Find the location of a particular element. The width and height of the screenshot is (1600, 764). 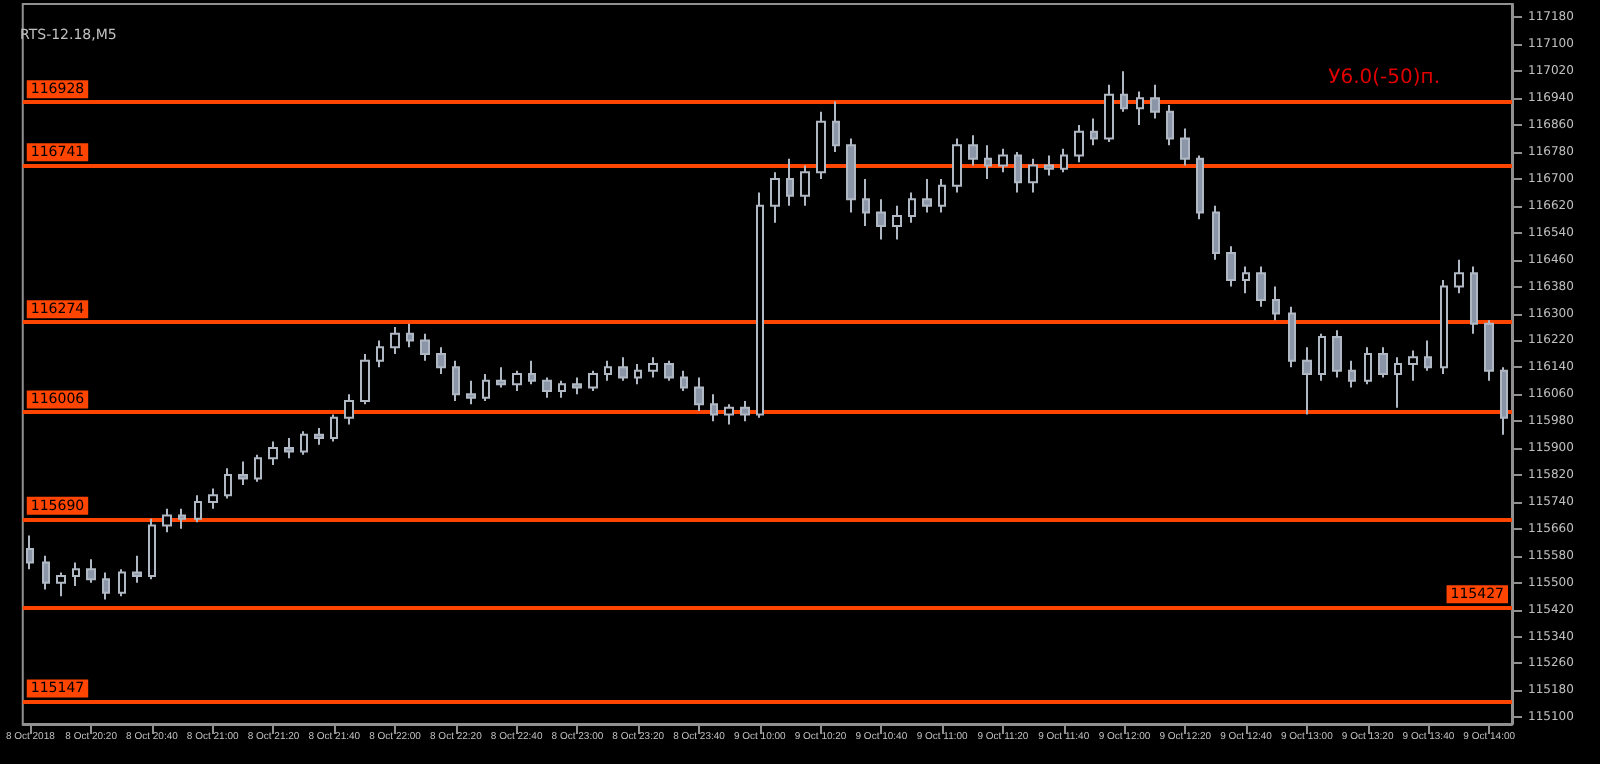

annotation: У6.0(-50)п. is located at coordinates (1384, 78).